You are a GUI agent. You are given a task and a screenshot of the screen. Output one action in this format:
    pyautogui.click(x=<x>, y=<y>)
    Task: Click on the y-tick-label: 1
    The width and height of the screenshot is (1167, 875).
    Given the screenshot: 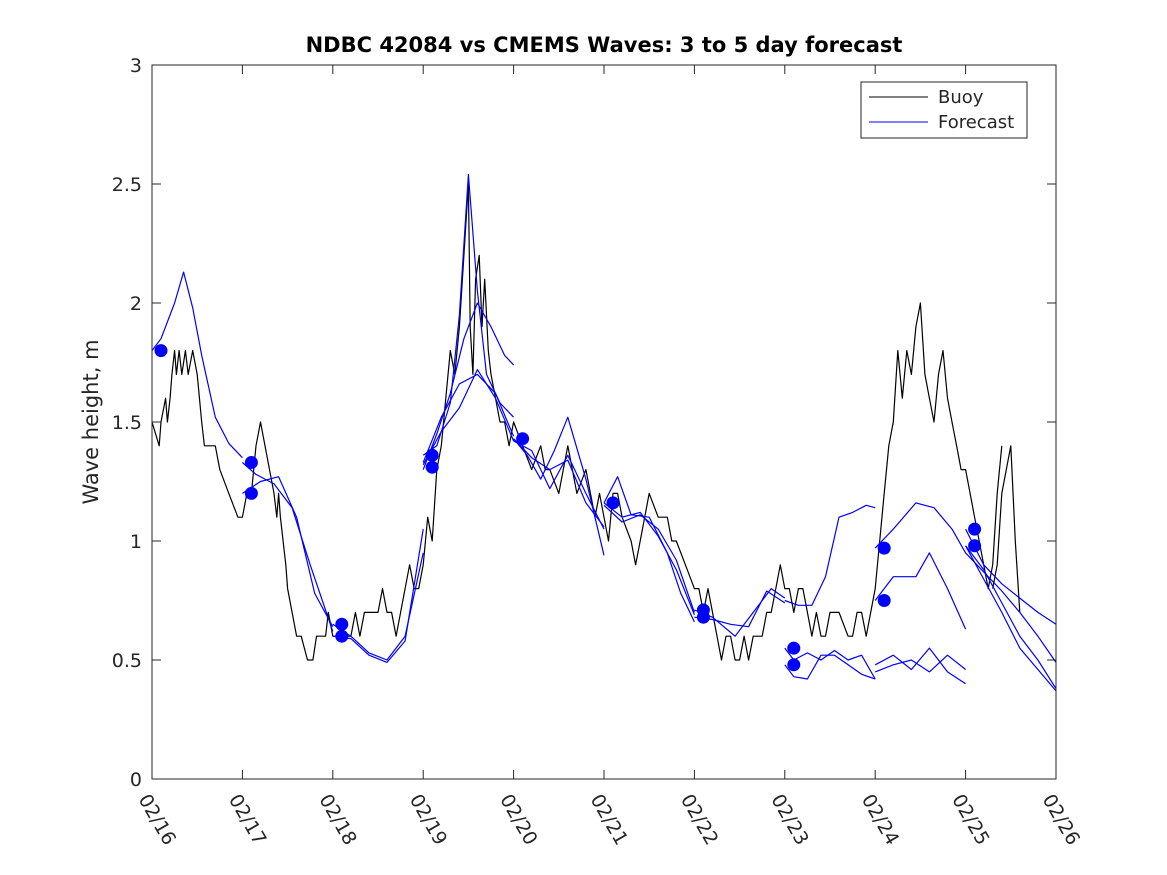 What is the action you would take?
    pyautogui.click(x=136, y=542)
    